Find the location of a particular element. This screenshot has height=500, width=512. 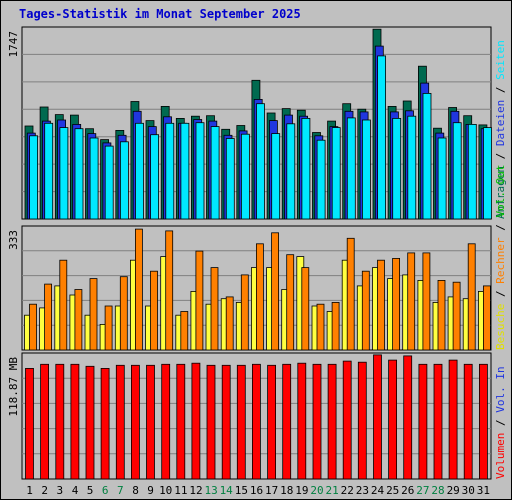

y-axis-max-label: 333 is located at coordinates (13, 240).